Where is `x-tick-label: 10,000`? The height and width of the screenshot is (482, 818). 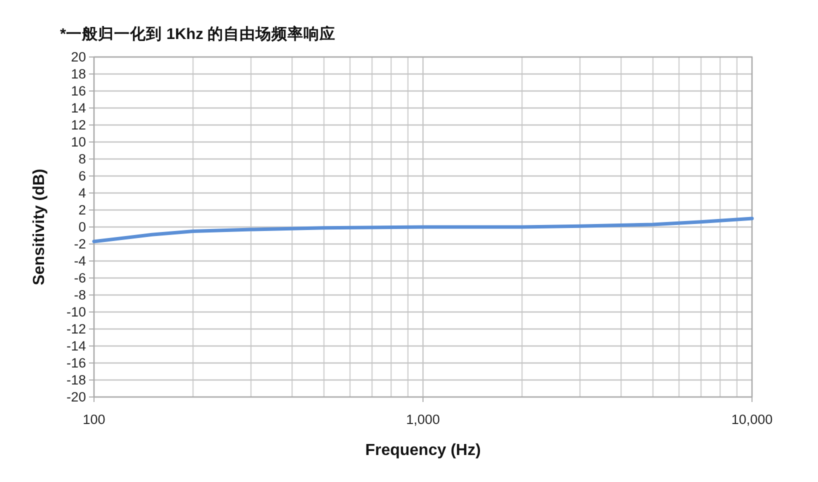
x-tick-label: 10,000 is located at coordinates (752, 419).